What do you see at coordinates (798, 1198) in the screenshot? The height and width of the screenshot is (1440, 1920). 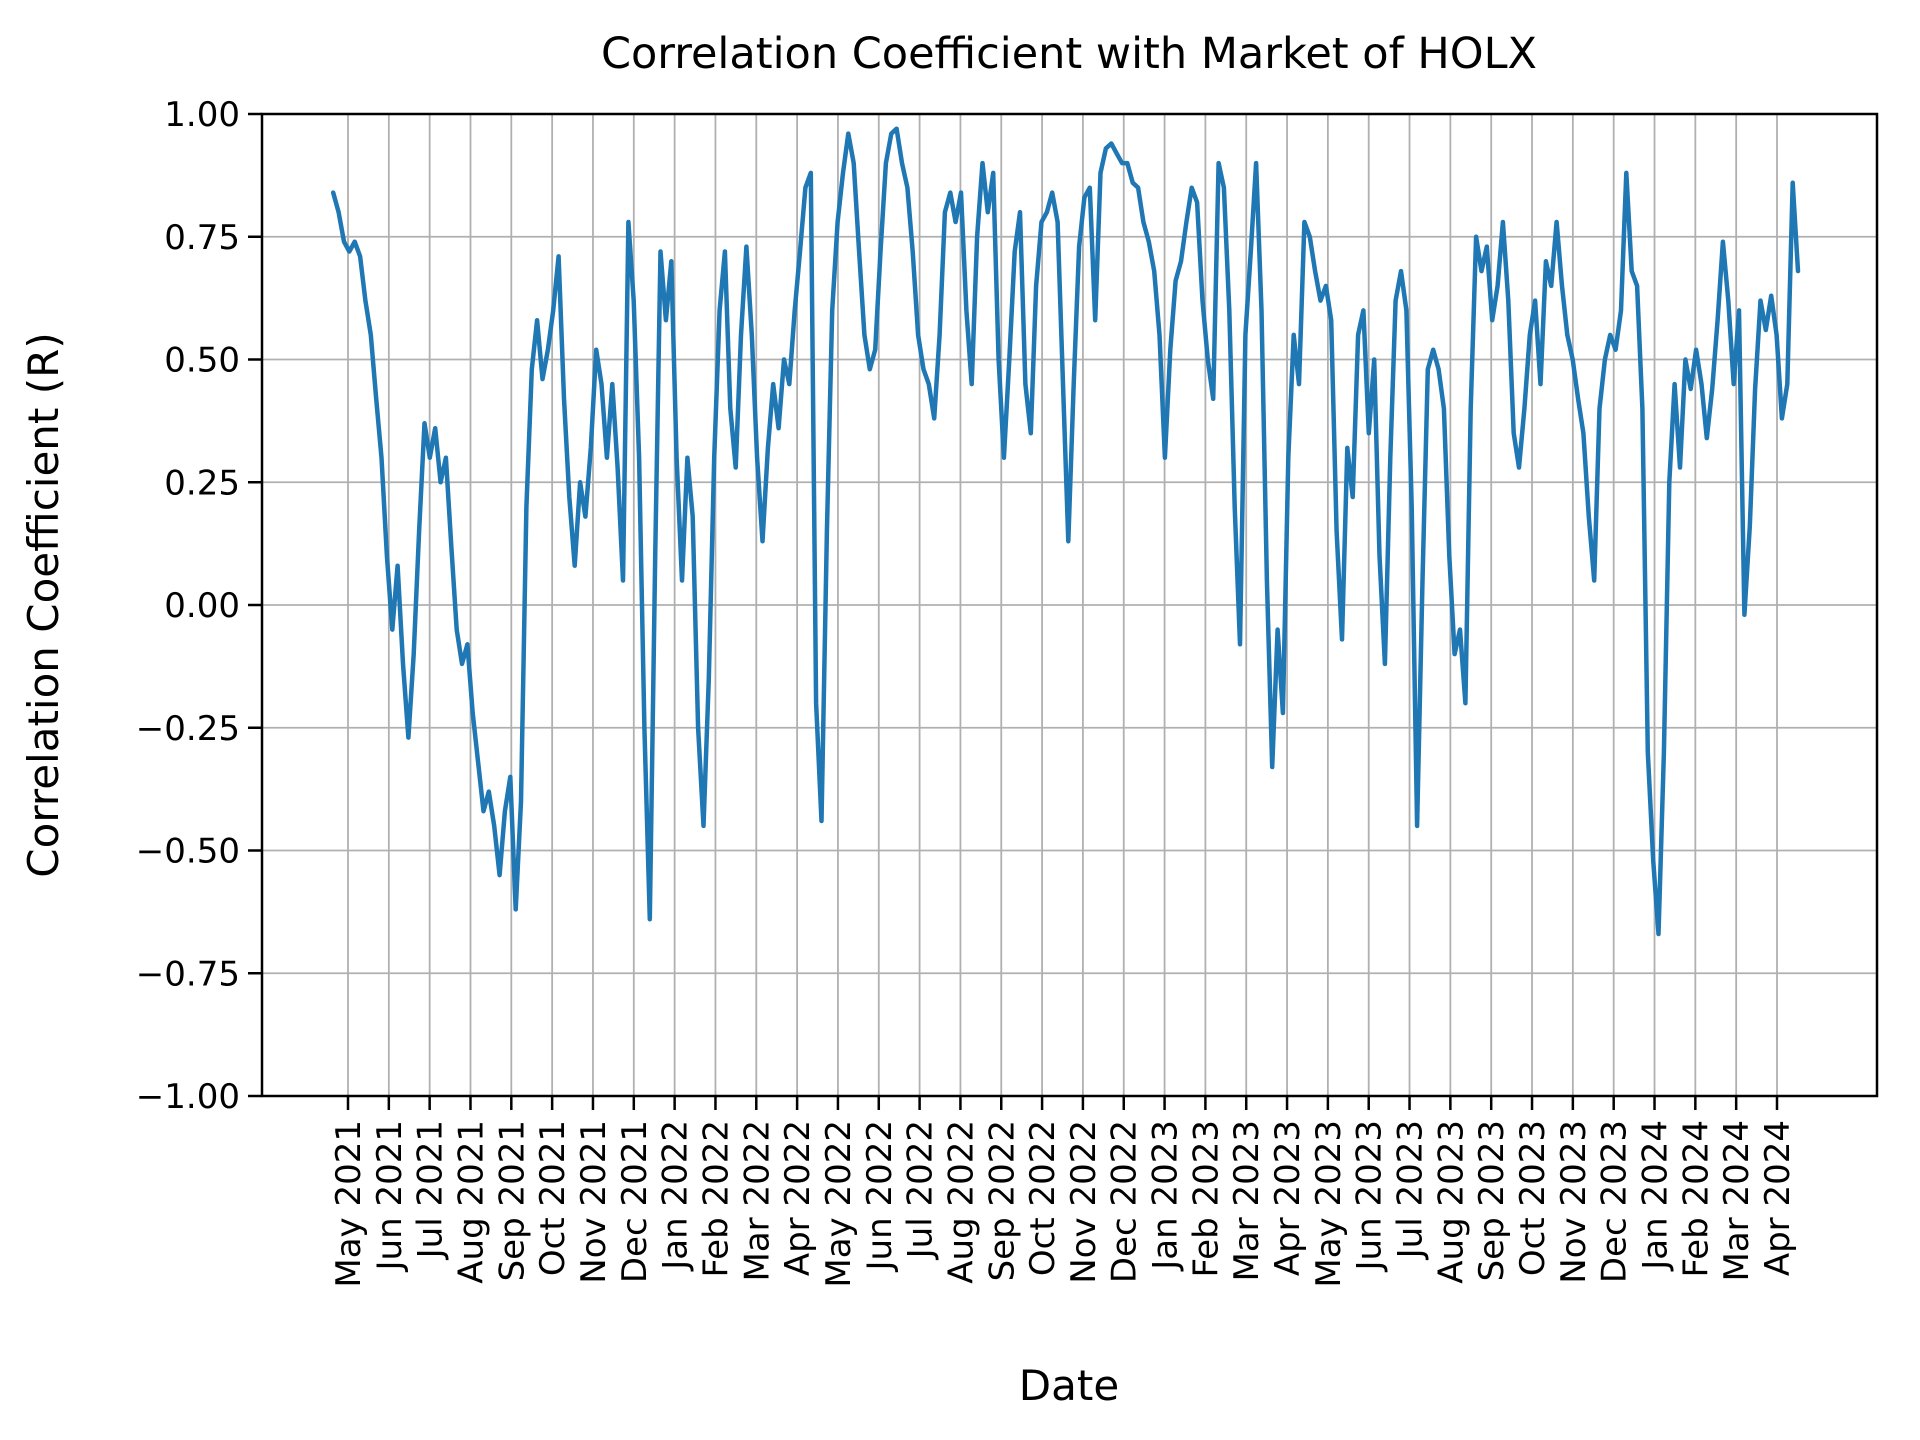 I see `x-tick-label: Apr 2022` at bounding box center [798, 1198].